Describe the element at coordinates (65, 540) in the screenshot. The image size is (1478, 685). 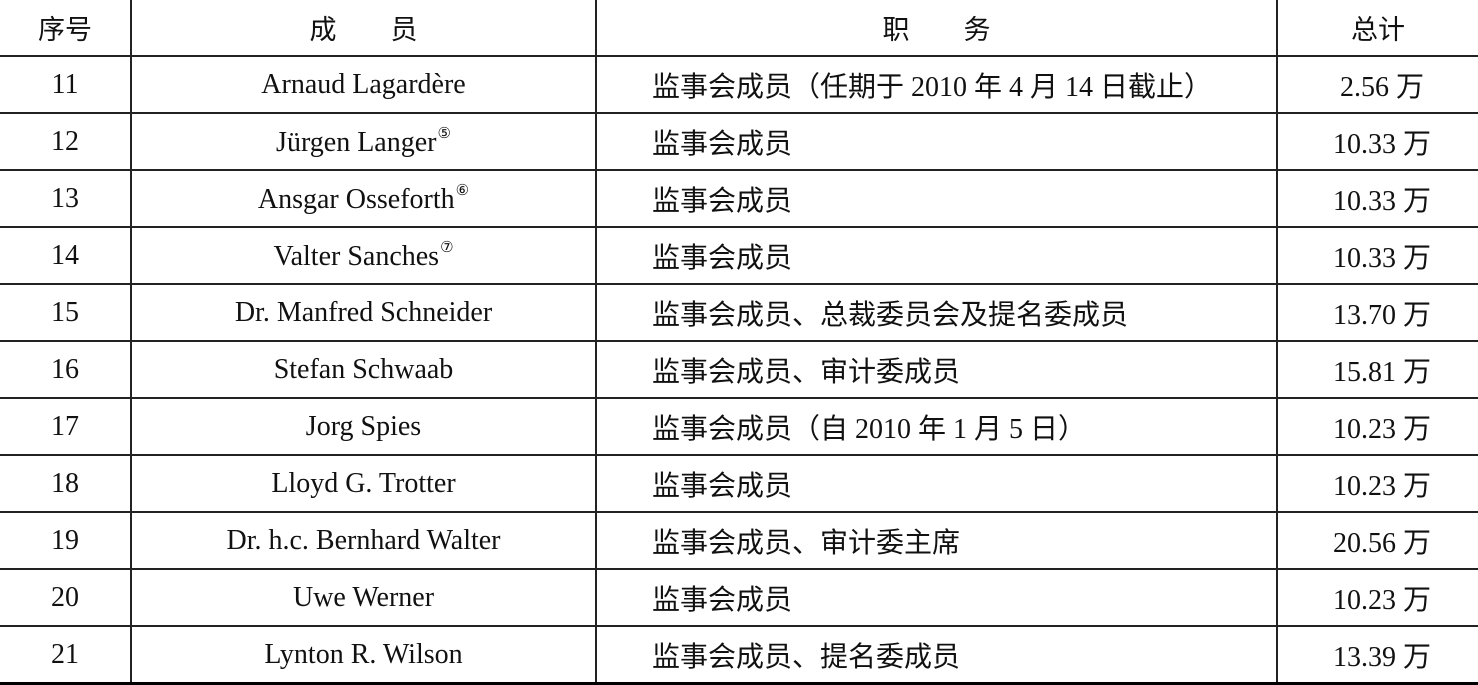
I see `cell-index: 19` at that location.